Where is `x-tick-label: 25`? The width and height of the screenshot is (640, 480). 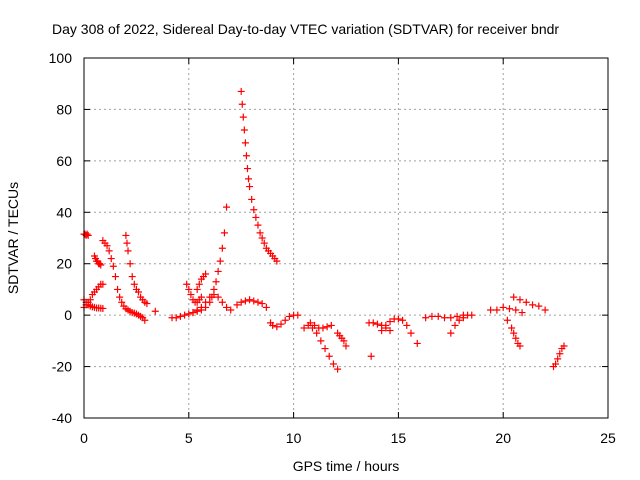 x-tick-label: 25 is located at coordinates (608, 438).